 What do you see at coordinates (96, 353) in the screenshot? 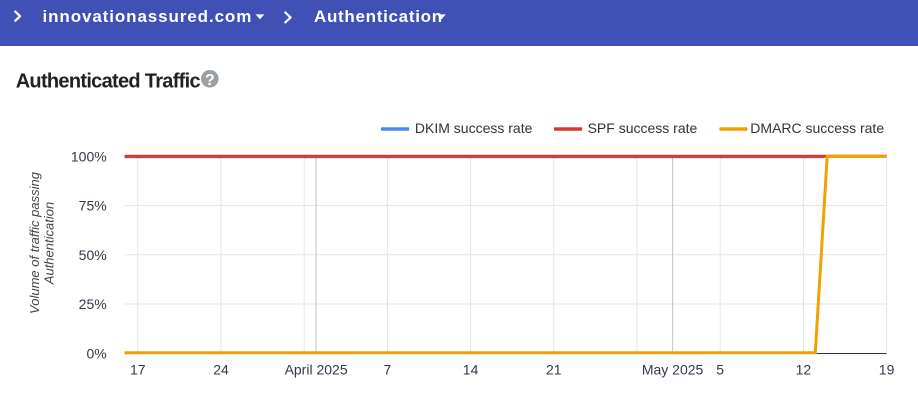
I see `svg-text: 0%` at bounding box center [96, 353].